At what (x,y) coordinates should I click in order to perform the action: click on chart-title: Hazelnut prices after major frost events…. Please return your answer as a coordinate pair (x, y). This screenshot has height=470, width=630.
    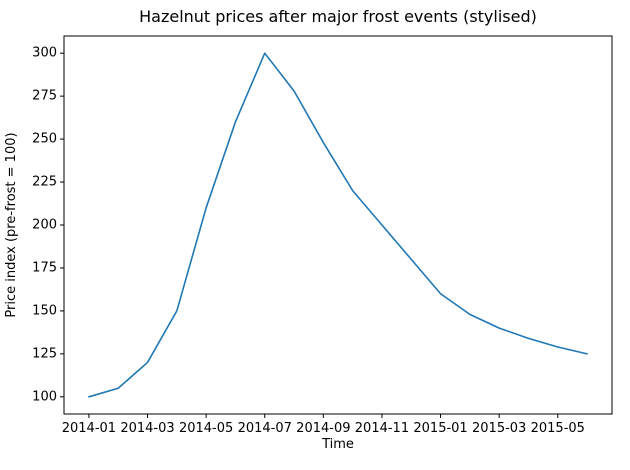
    Looking at the image, I should click on (338, 16).